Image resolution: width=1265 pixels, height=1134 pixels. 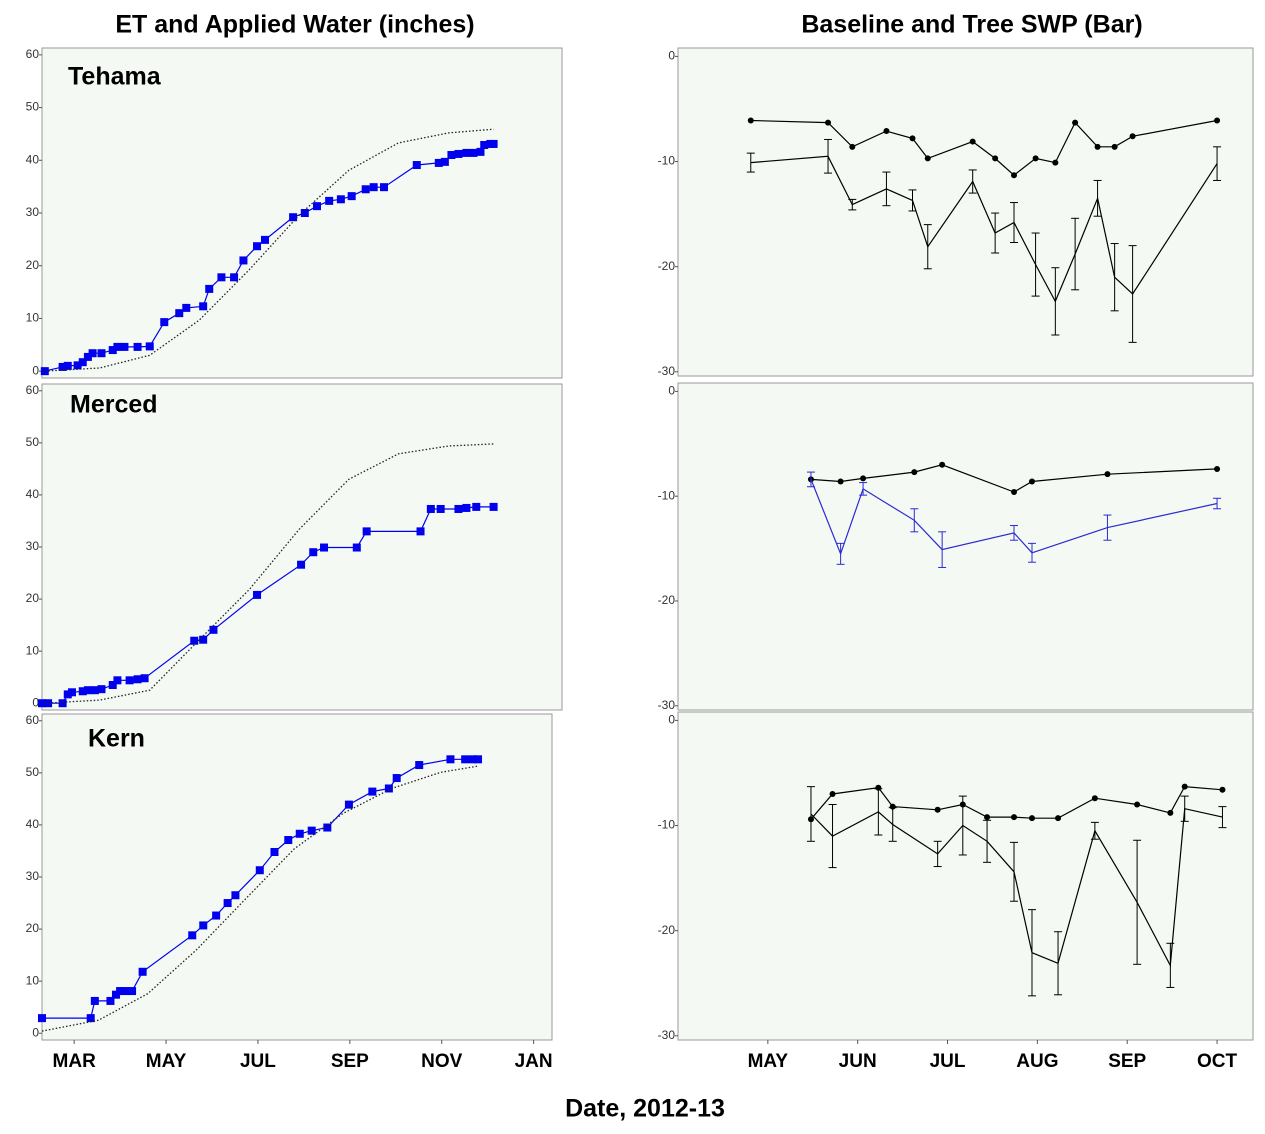 What do you see at coordinates (971, 25) in the screenshot?
I see `right-title: Baseline and Tree SWP (Bar)` at bounding box center [971, 25].